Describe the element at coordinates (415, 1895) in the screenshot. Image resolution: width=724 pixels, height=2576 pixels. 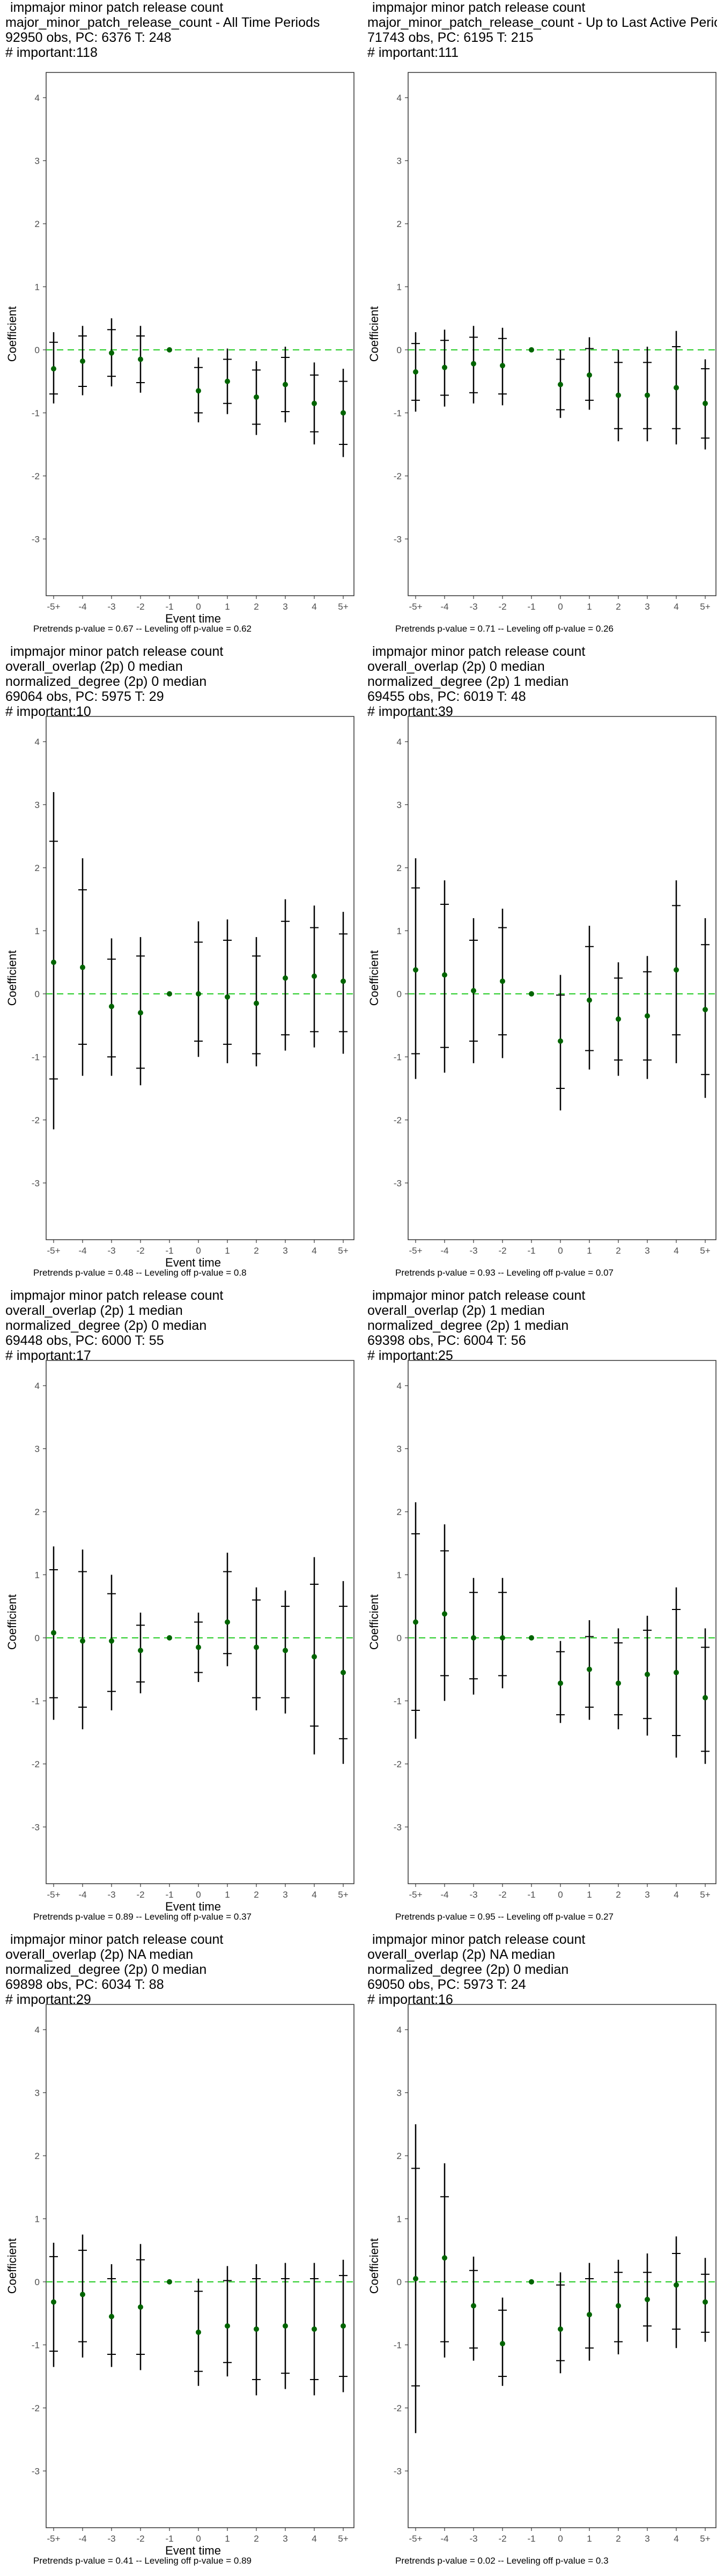
I see `x-tick-label: -5+` at that location.